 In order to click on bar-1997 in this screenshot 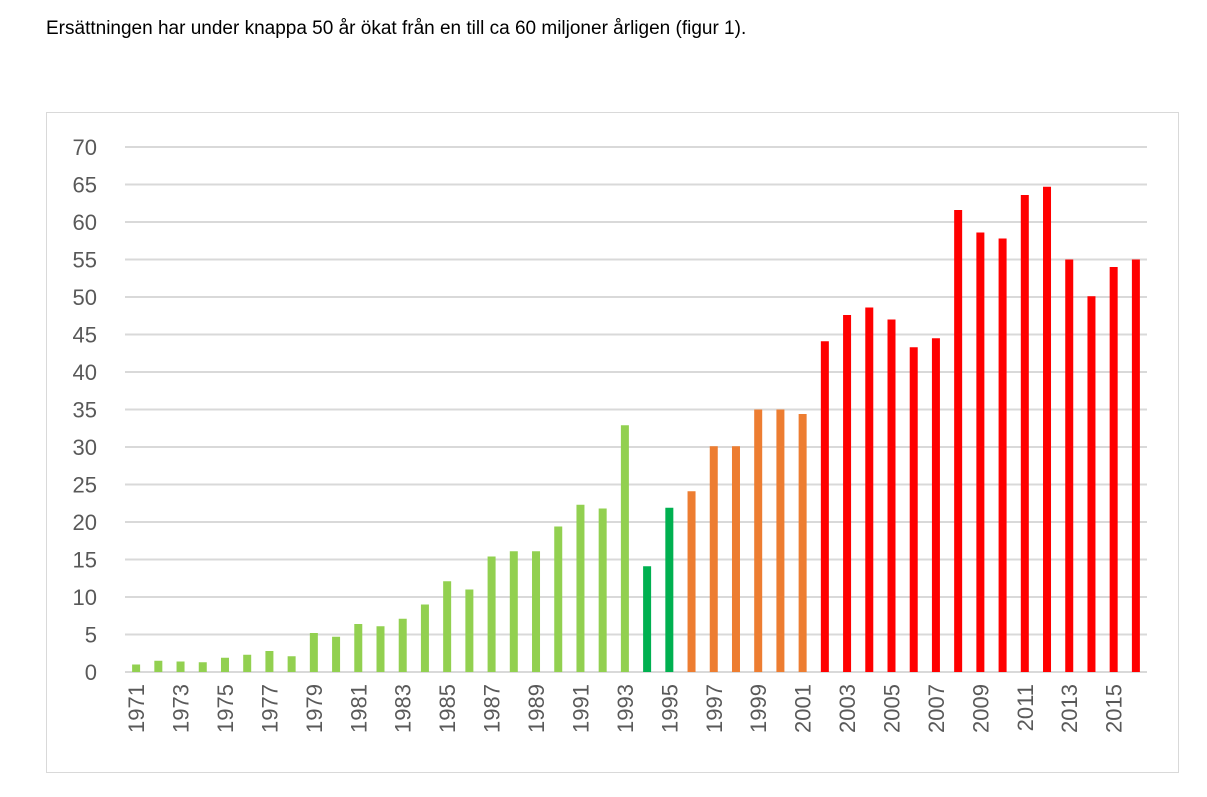, I will do `click(713, 559)`.